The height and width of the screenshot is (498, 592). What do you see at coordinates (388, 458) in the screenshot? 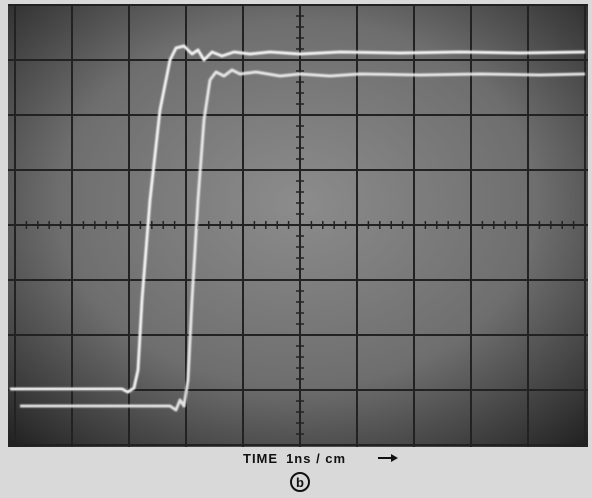
I see `arrow` at bounding box center [388, 458].